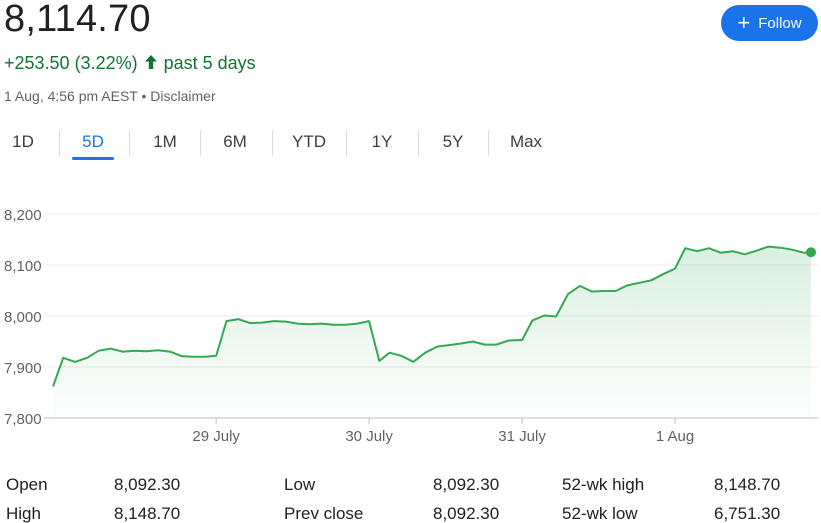  What do you see at coordinates (27, 484) in the screenshot?
I see `stat-label-open: Open` at bounding box center [27, 484].